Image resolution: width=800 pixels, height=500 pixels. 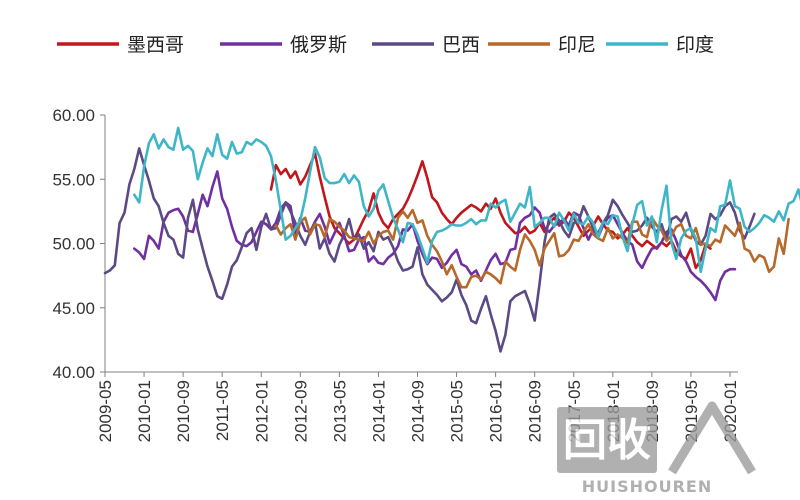 I want to click on x-tick-label: 2016-01, so click(x=496, y=411).